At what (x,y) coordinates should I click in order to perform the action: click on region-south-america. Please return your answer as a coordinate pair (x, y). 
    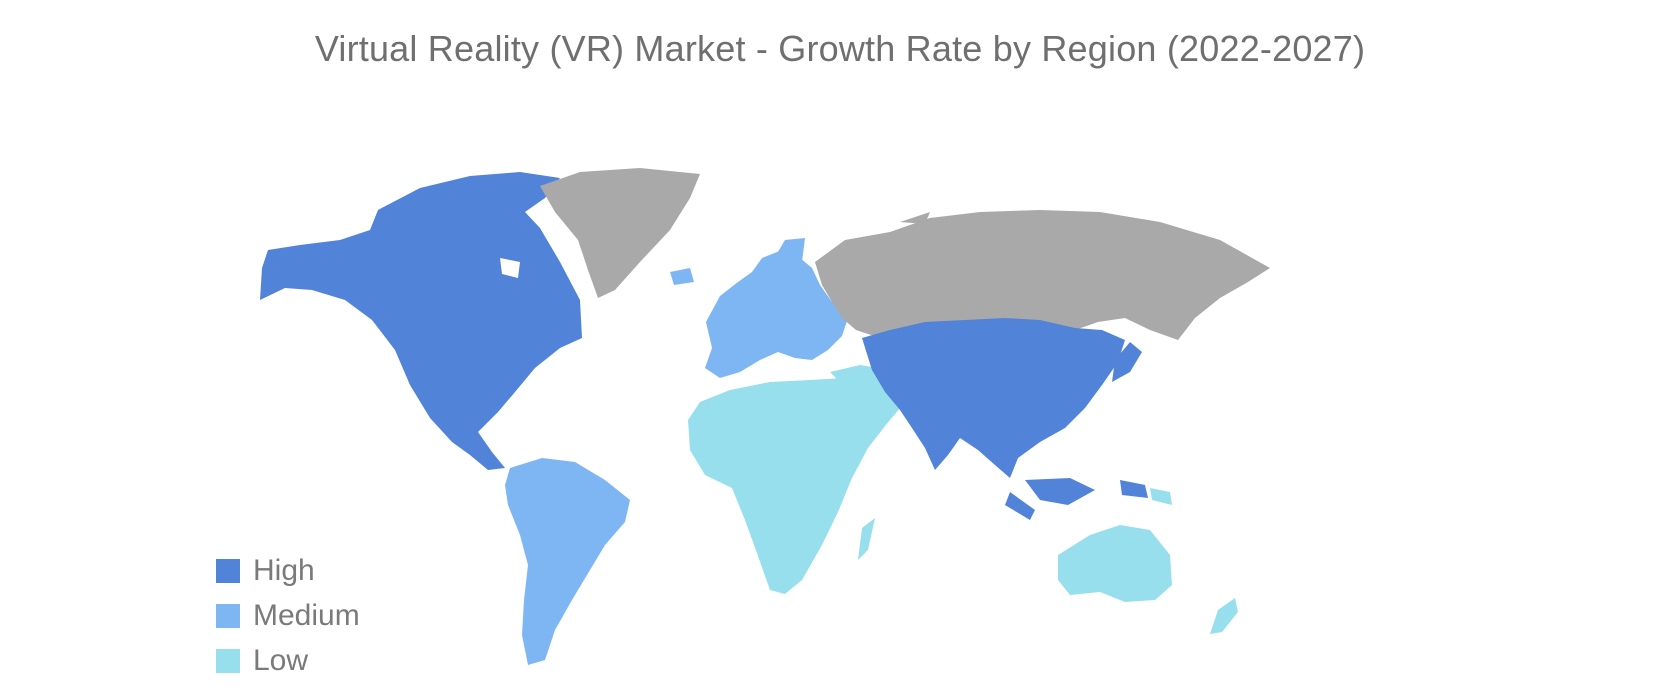
    Looking at the image, I should click on (567, 561).